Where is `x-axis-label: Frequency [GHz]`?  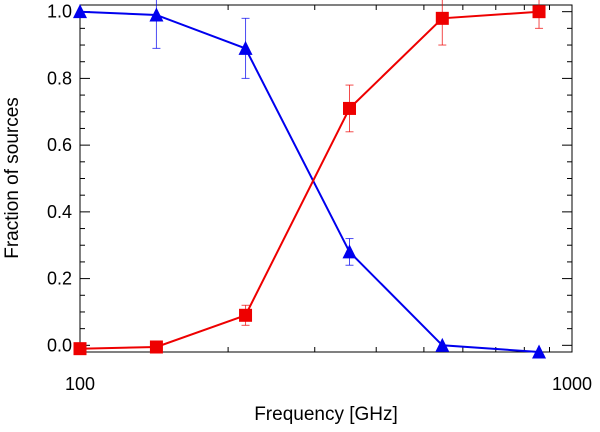 x-axis-label: Frequency [GHz] is located at coordinates (326, 414).